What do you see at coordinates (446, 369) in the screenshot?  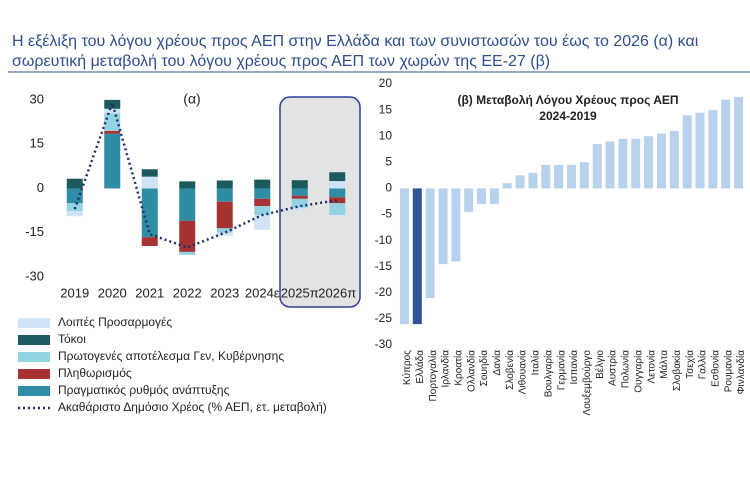 I see `x-tick-label: Ιρλανδία` at bounding box center [446, 369].